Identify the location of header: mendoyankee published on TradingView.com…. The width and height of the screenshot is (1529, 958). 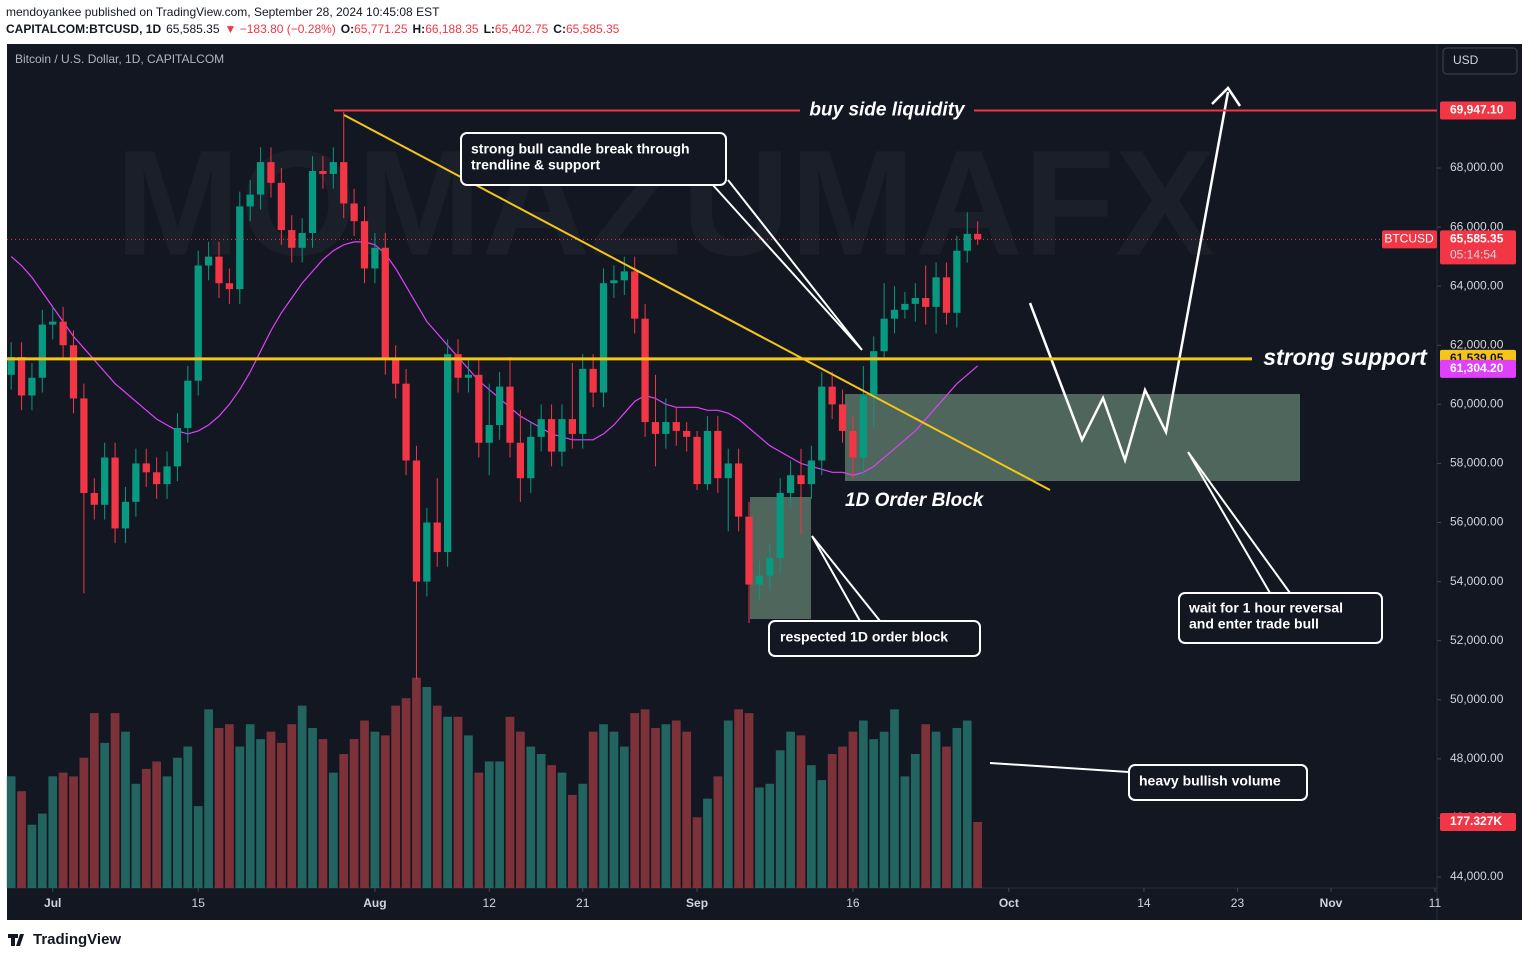
(312, 21).